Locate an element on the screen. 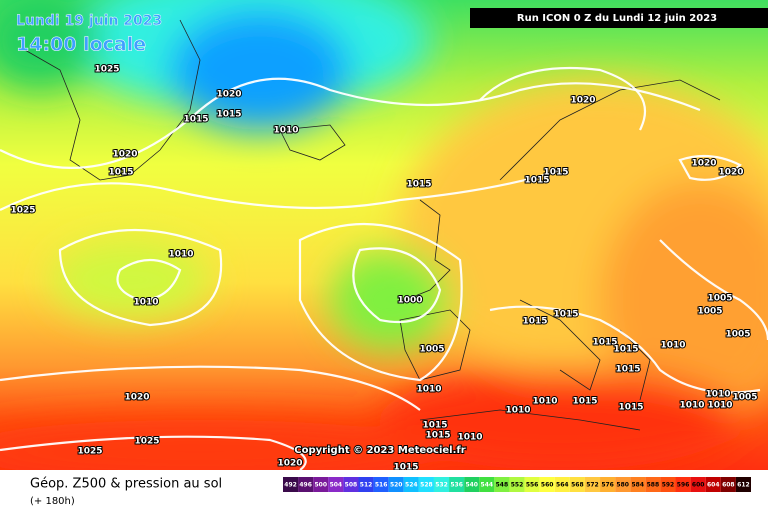 The image size is (768, 516). legend-label: 568 is located at coordinates (577, 485).